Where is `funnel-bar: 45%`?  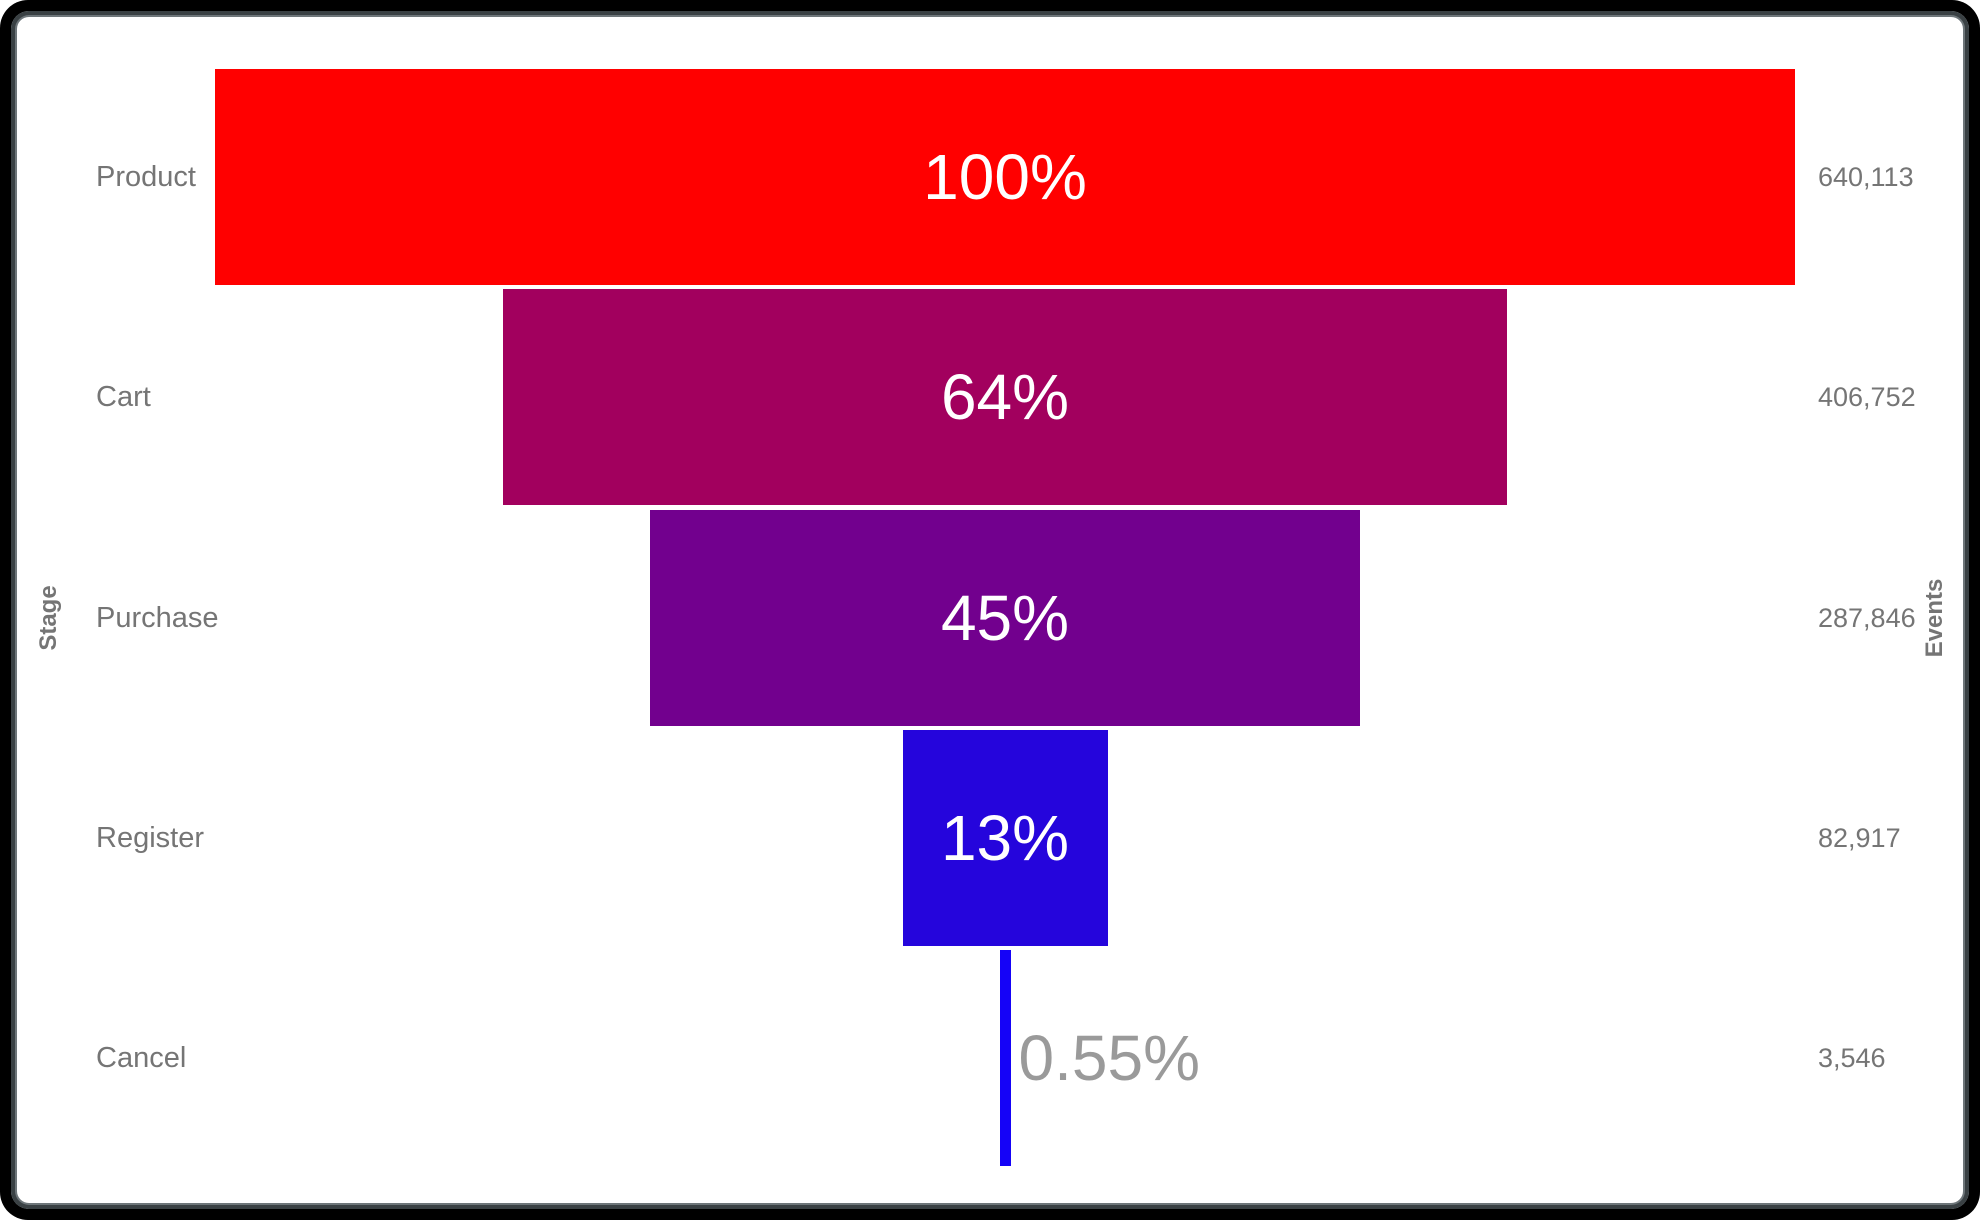
funnel-bar: 45% is located at coordinates (1005, 618).